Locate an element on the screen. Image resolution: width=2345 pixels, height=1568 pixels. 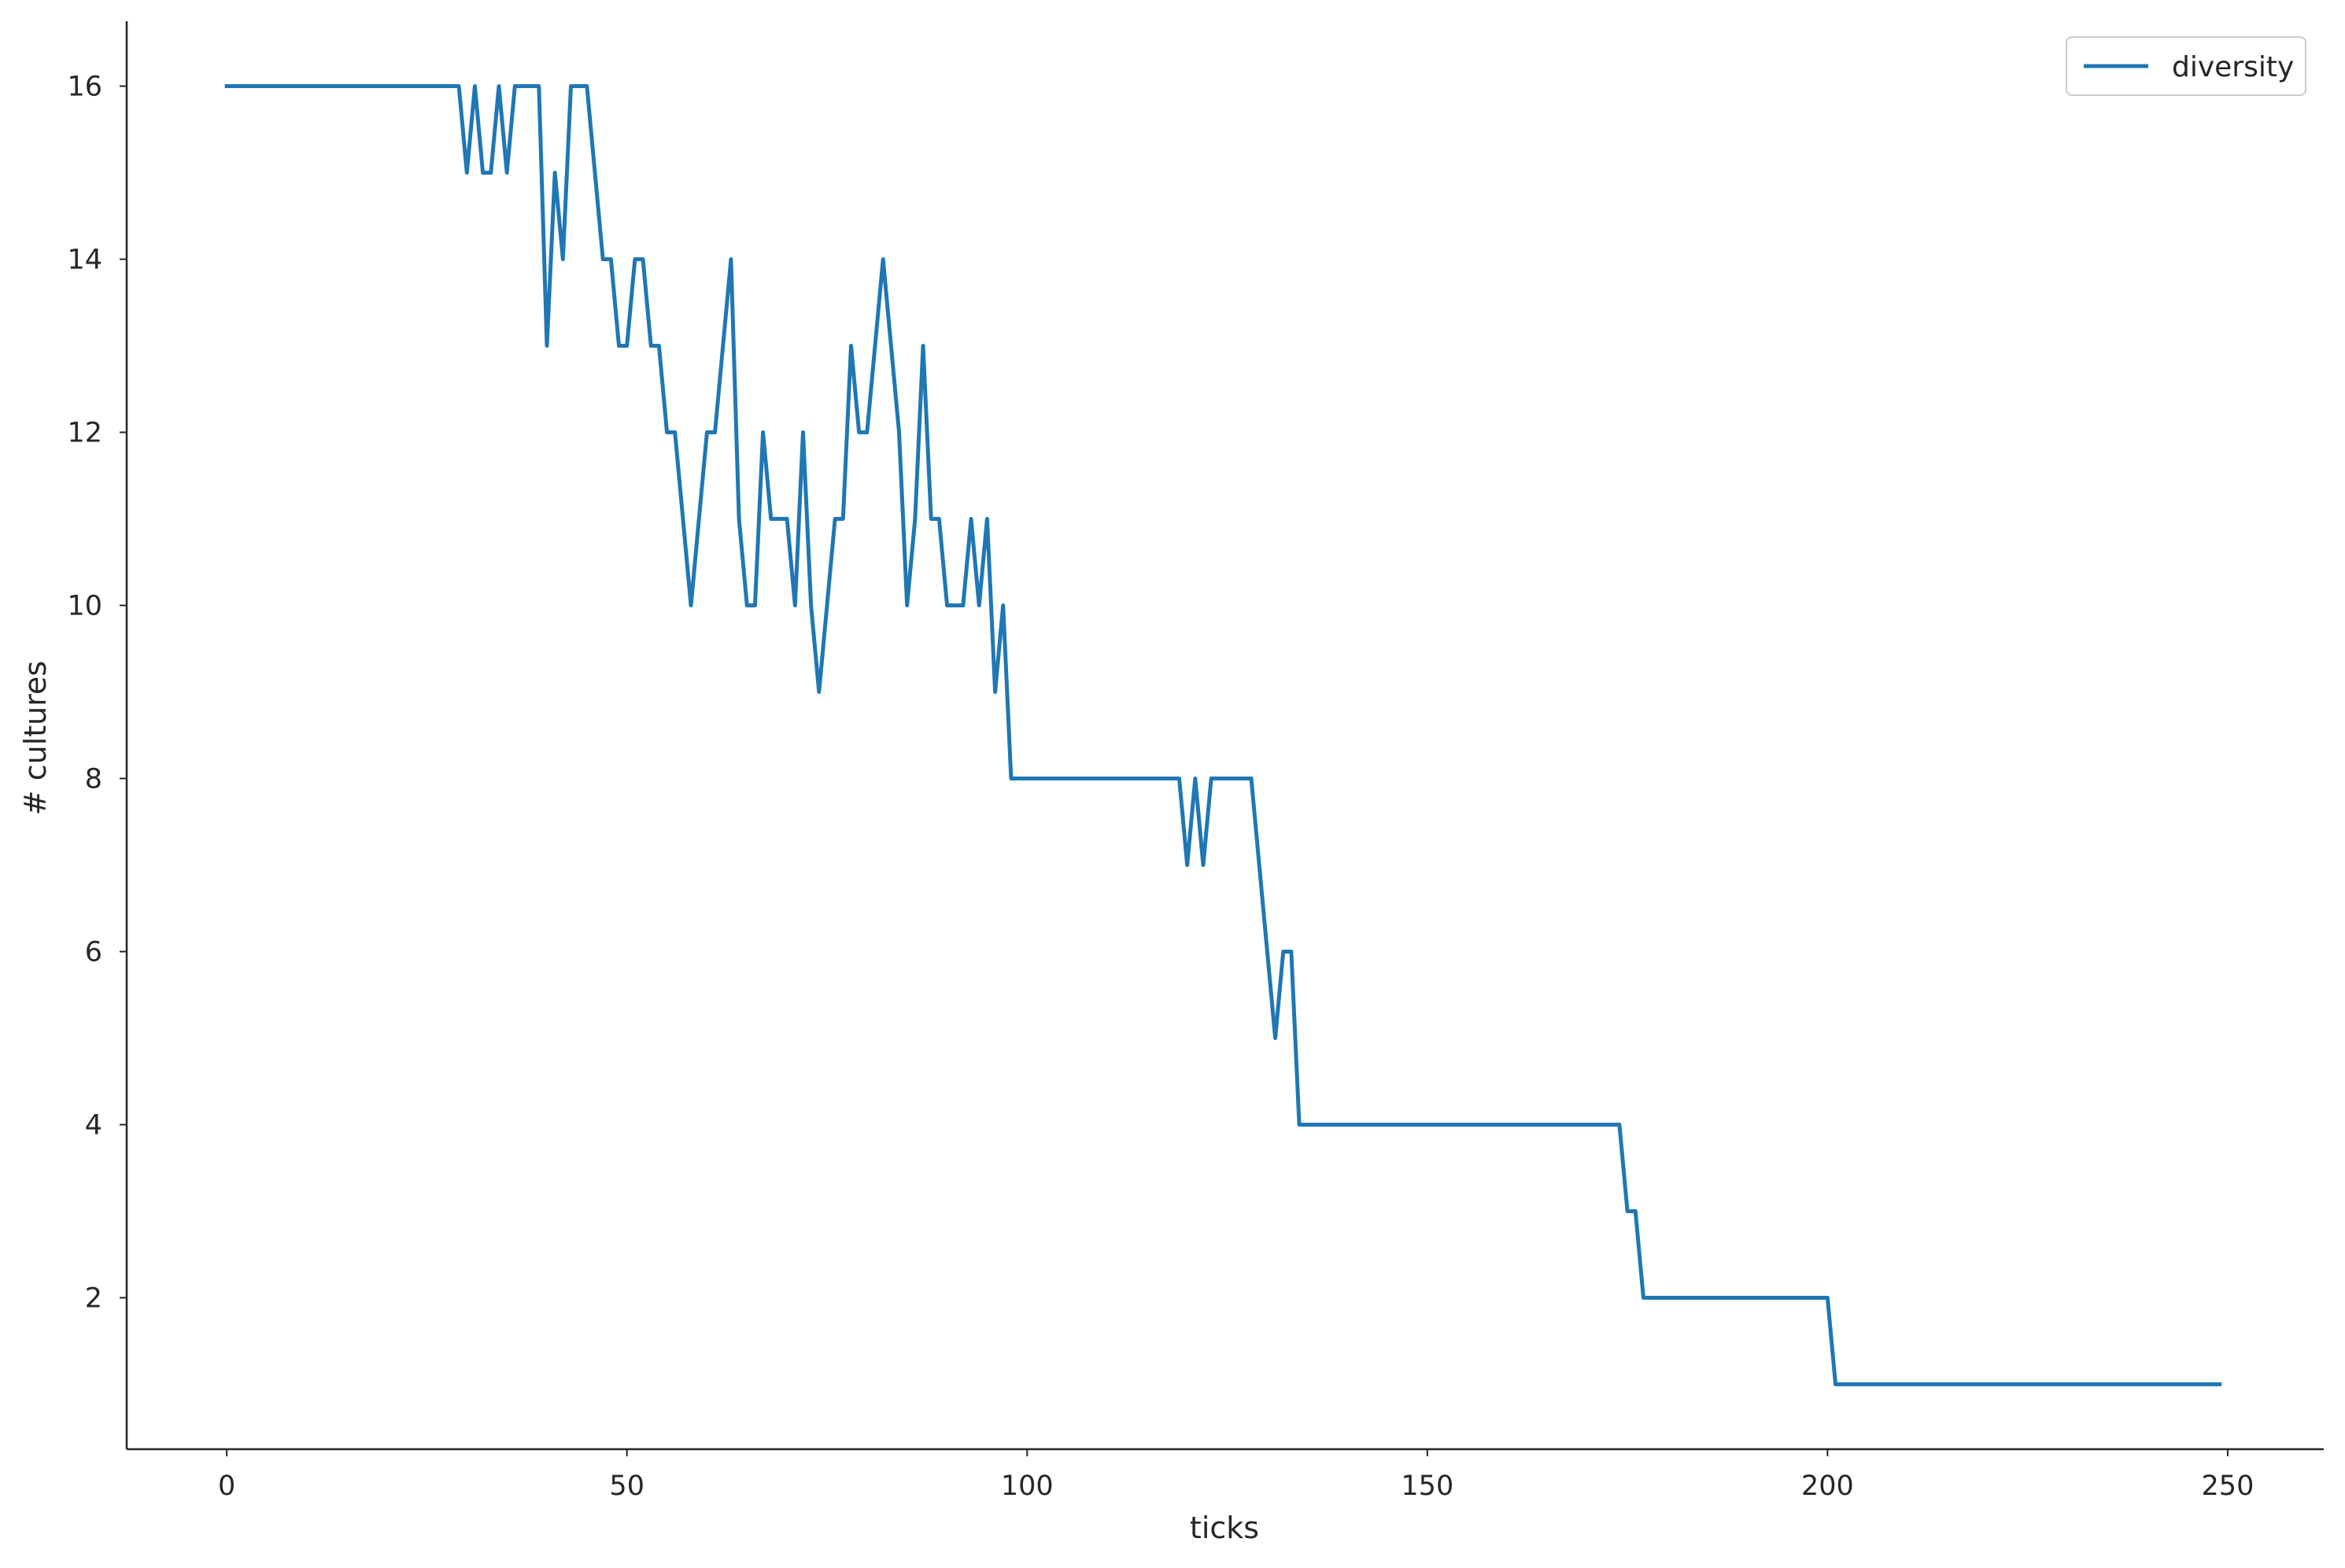
legend-frame is located at coordinates (2186, 66).